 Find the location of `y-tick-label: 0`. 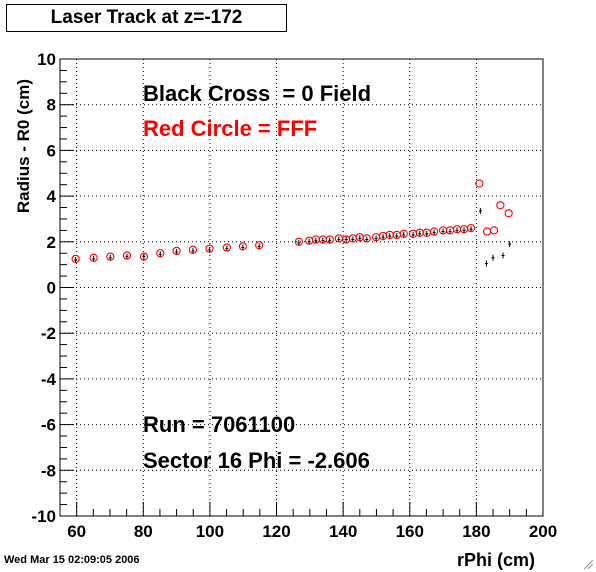

y-tick-label: 0 is located at coordinates (51, 288).